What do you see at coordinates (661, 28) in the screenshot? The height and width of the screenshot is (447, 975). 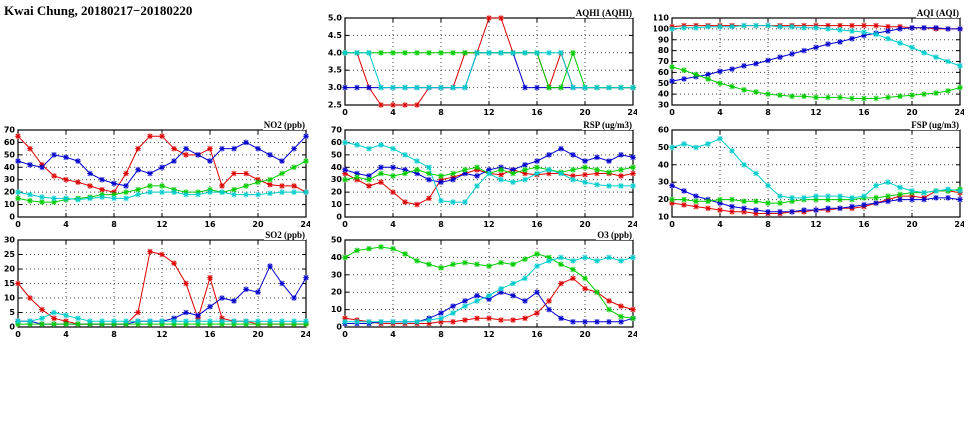 I see `y-tick-label: 100` at bounding box center [661, 28].